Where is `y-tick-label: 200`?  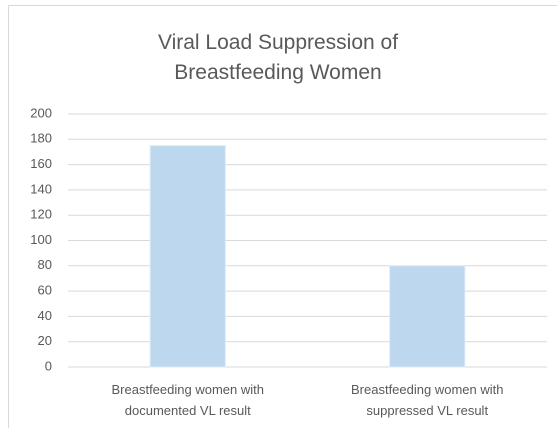
y-tick-label: 200 is located at coordinates (41, 112).